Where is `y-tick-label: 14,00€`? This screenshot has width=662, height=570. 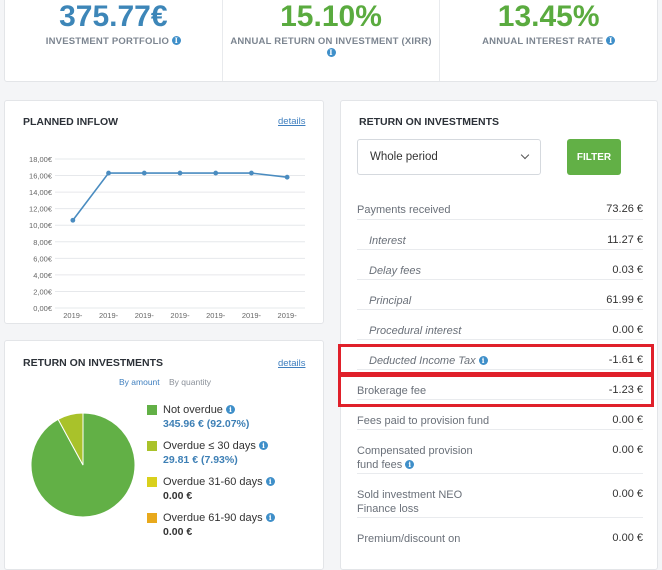
y-tick-label: 14,00€ is located at coordinates (41, 192).